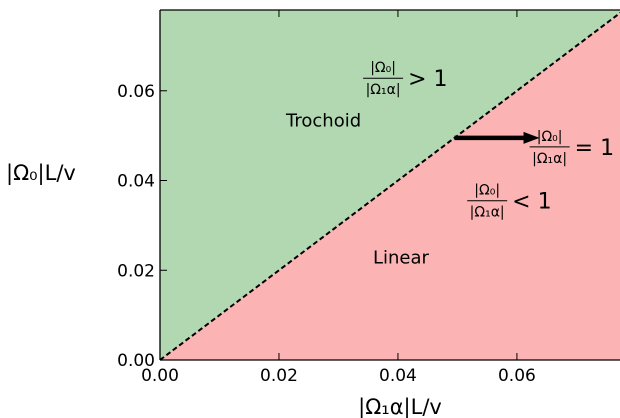 The width and height of the screenshot is (620, 418). What do you see at coordinates (41, 173) in the screenshot?
I see `y-axis-label: |Ω₀|L/v` at bounding box center [41, 173].